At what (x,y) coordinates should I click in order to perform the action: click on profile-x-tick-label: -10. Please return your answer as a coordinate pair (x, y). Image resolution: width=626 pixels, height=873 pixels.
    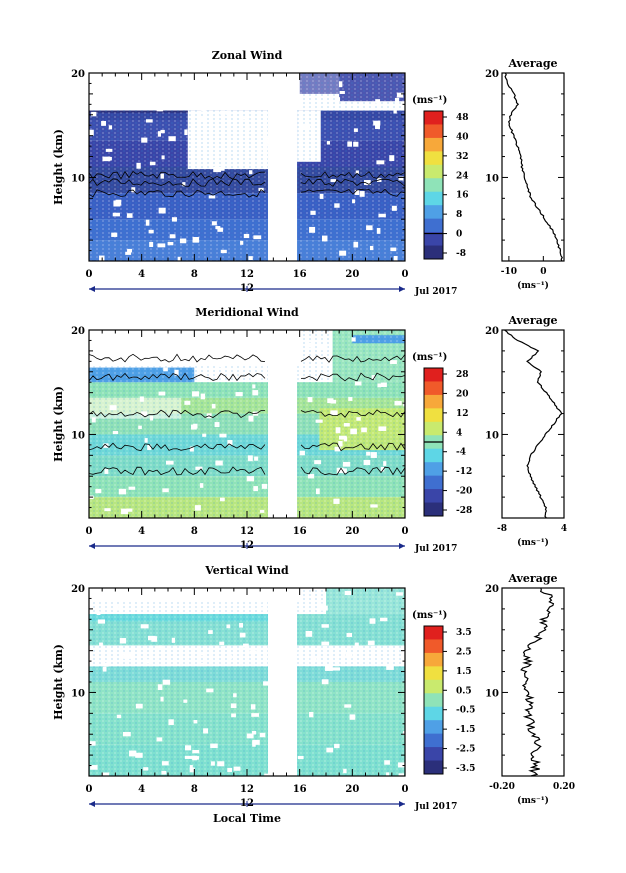
    Looking at the image, I should click on (509, 272).